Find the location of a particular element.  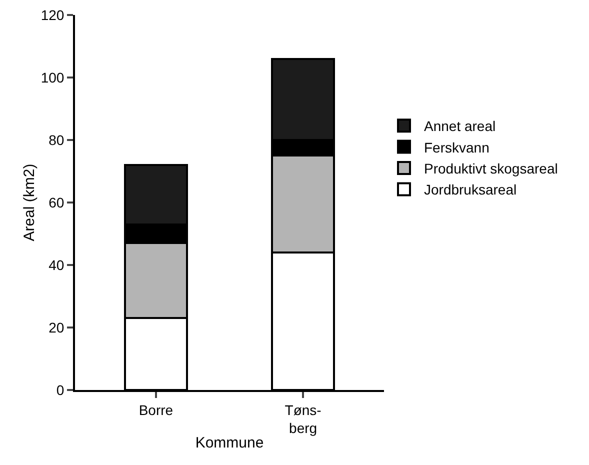

x-tick-label: Borre is located at coordinates (156, 410).